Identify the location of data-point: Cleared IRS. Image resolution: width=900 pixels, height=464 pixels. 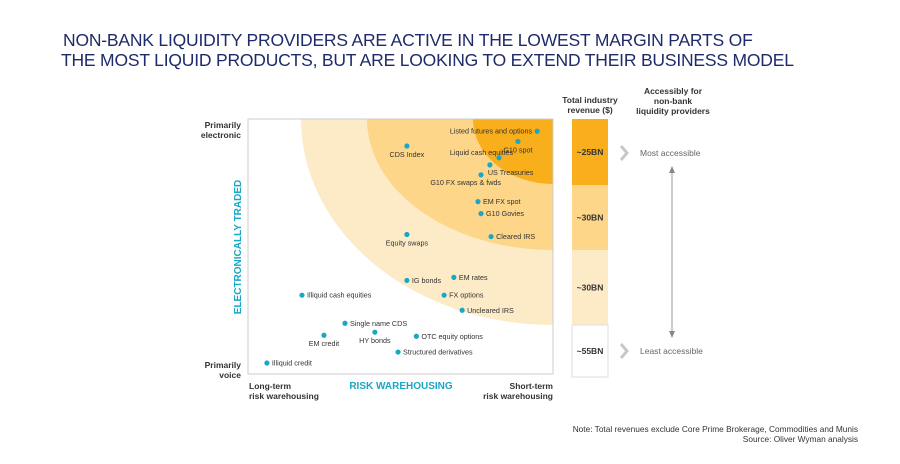
(511, 236).